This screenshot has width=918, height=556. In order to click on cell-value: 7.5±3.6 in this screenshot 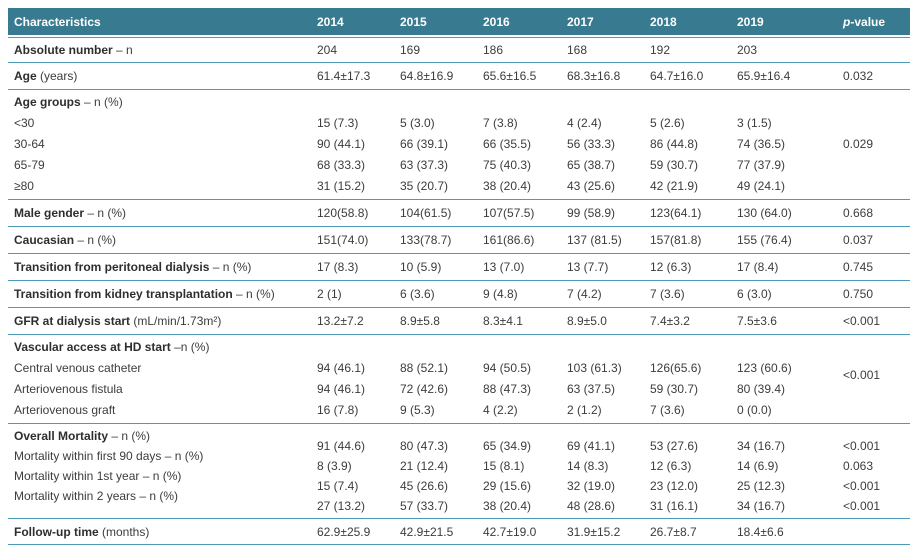, I will do `click(757, 321)`.